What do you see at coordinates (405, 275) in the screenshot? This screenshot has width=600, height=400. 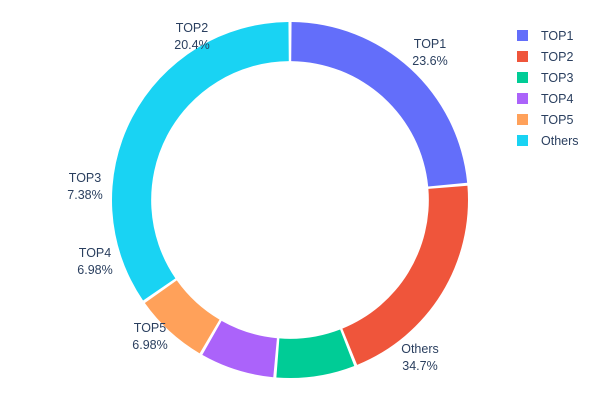 I see `pie-slice-top2` at bounding box center [405, 275].